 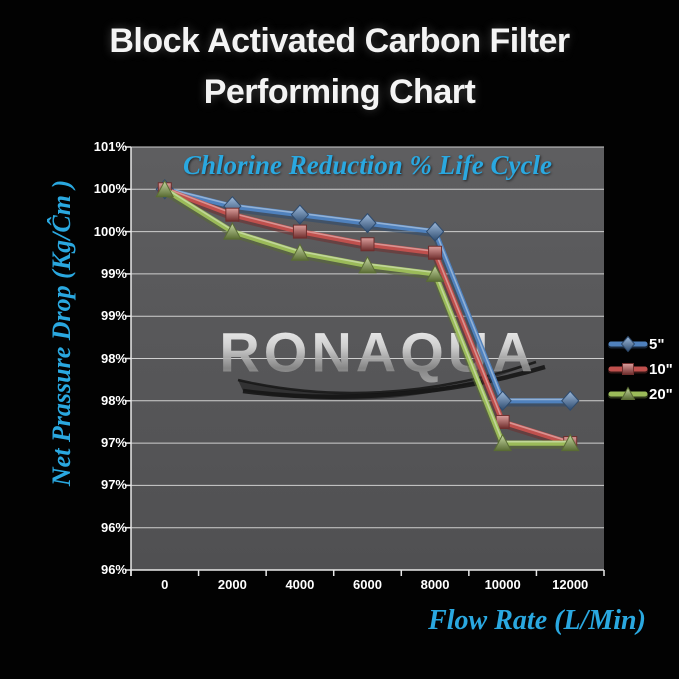 I want to click on legend-item: 20", so click(x=640, y=394).